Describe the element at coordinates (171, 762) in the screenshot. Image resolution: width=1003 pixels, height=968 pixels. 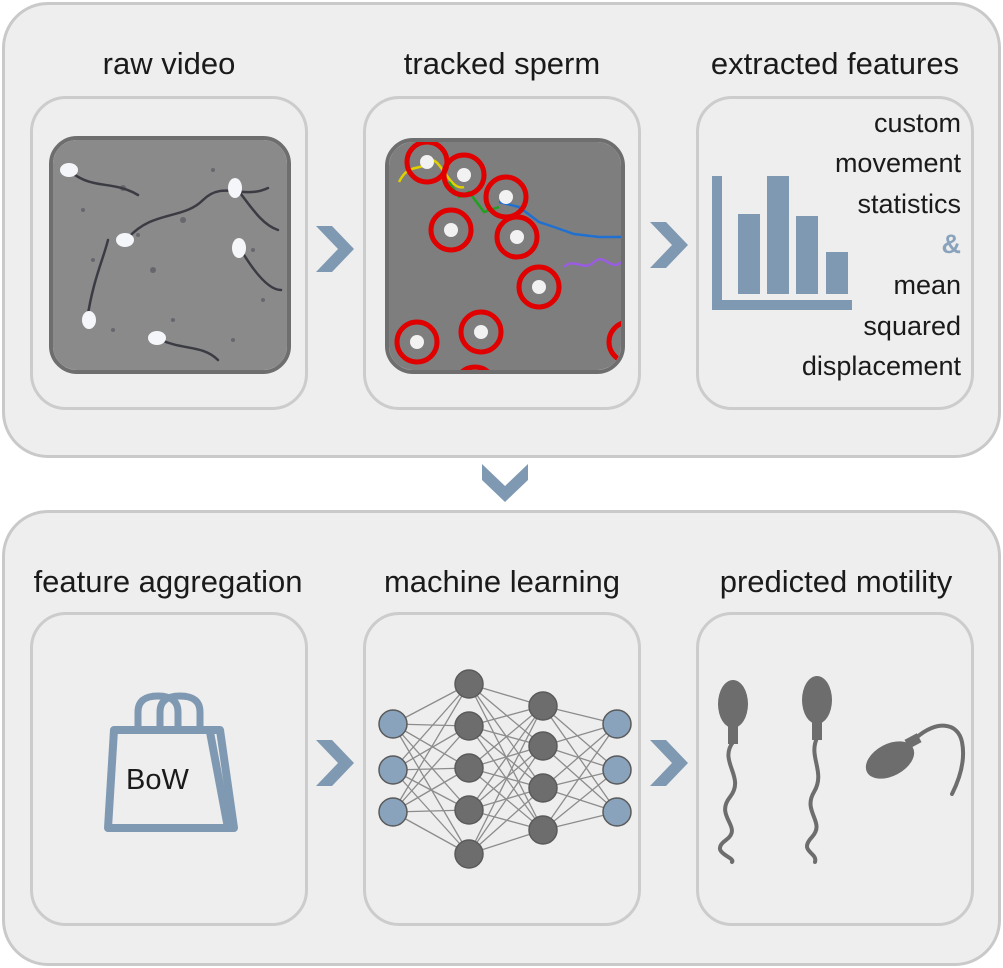
I see `shopping-bag-icon` at that location.